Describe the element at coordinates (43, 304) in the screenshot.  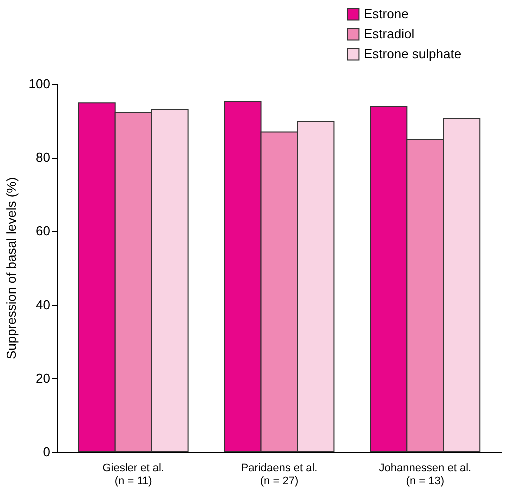
I see `y-tick-label: 40` at that location.